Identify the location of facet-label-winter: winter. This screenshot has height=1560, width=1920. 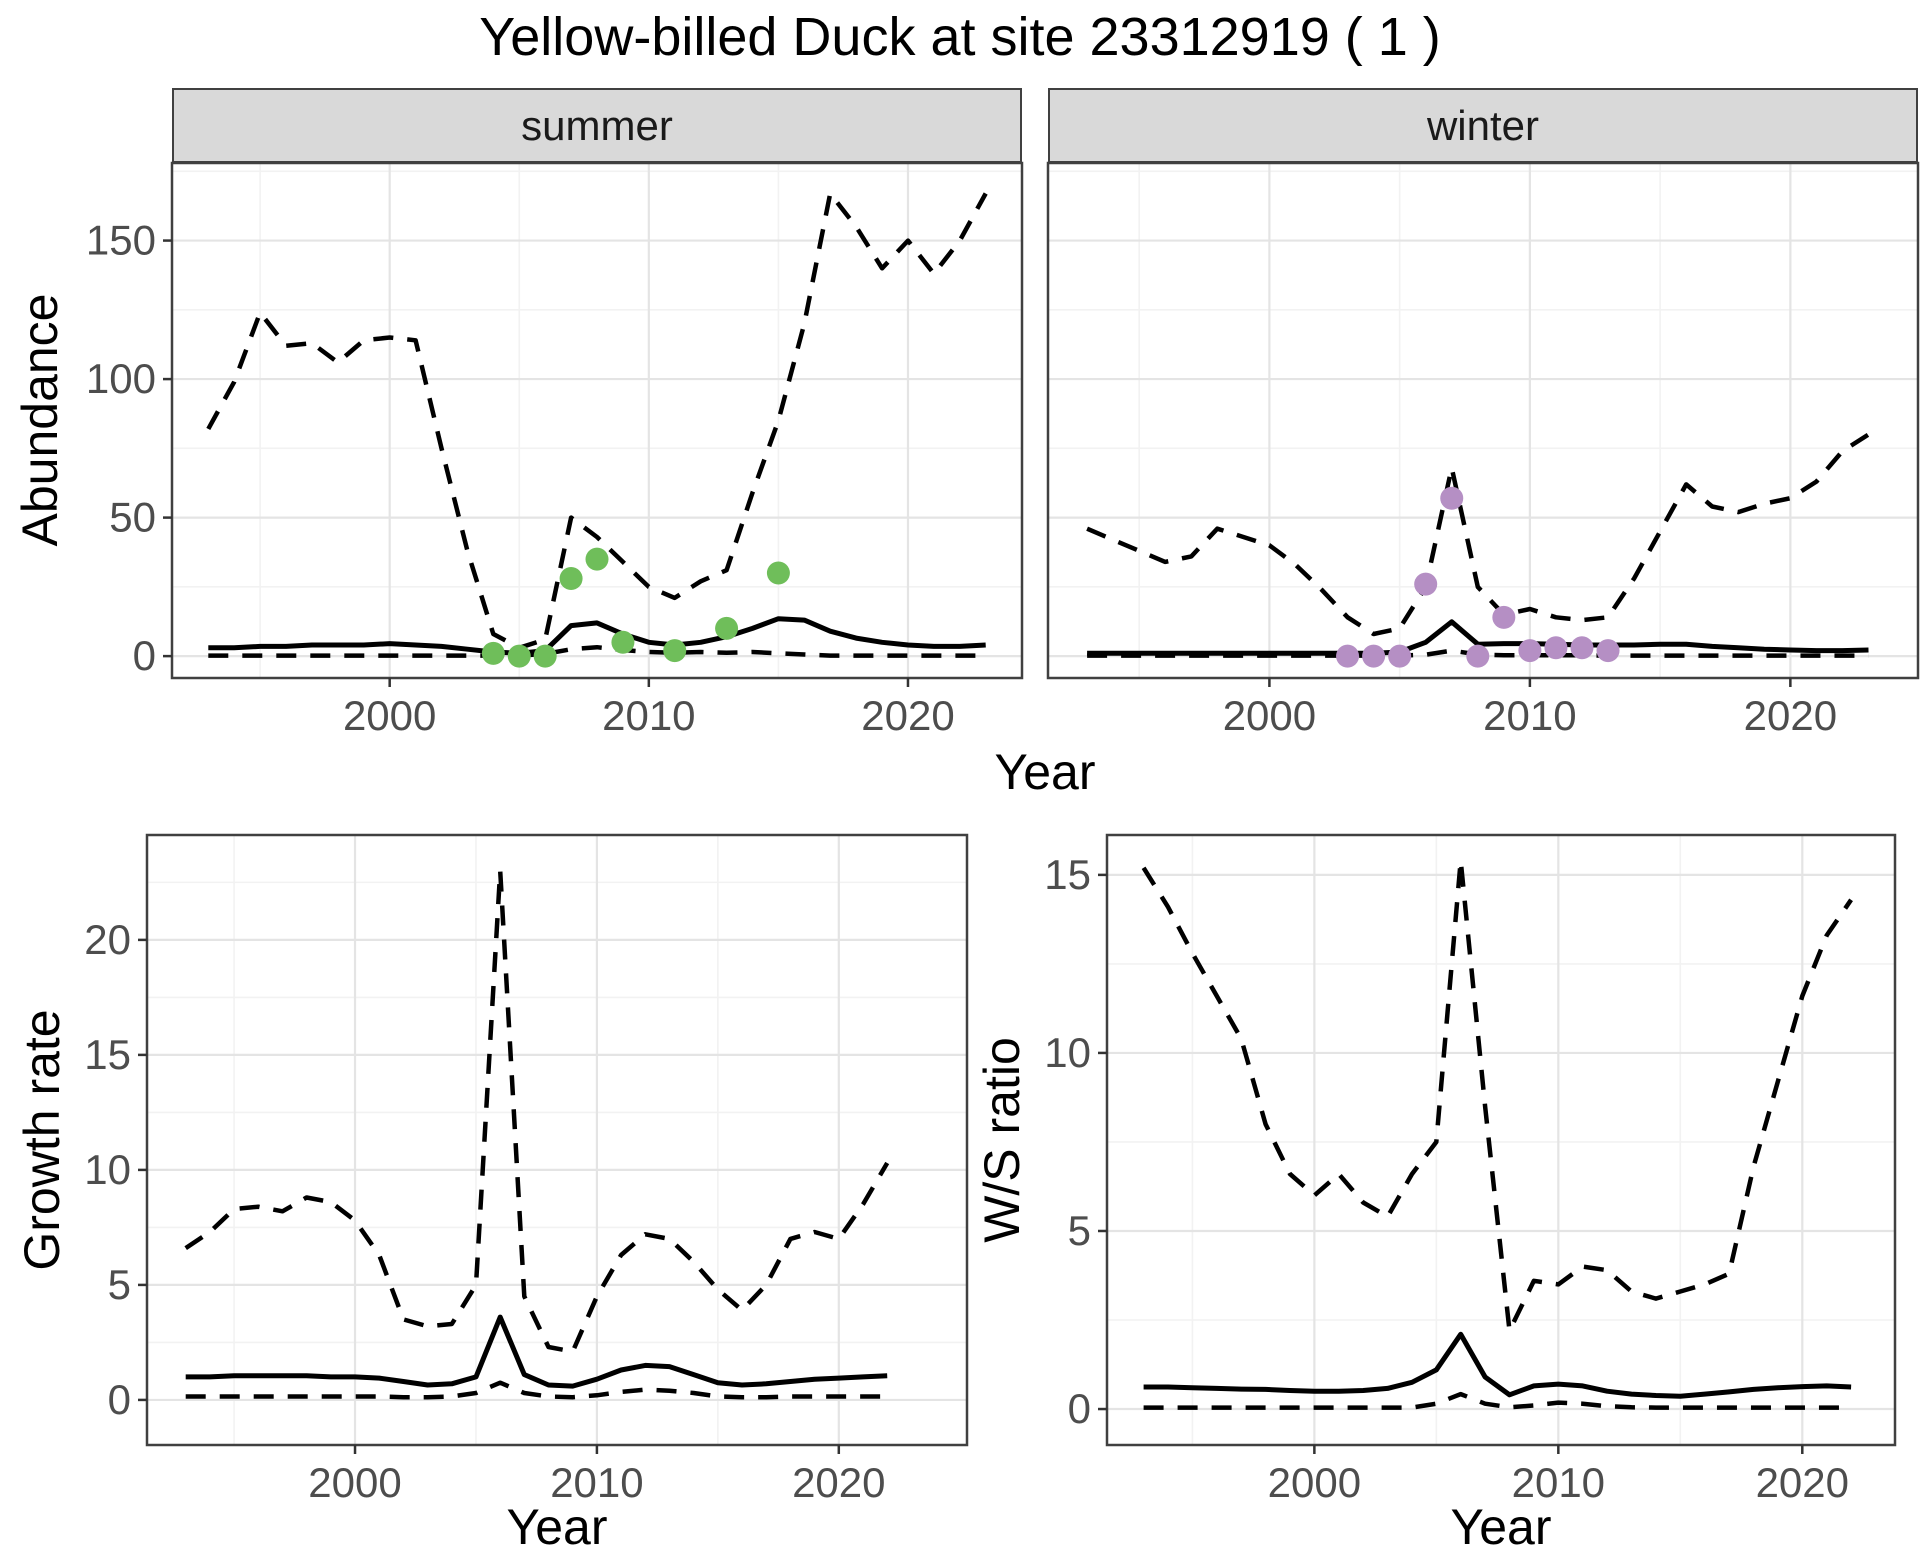
(1483, 125).